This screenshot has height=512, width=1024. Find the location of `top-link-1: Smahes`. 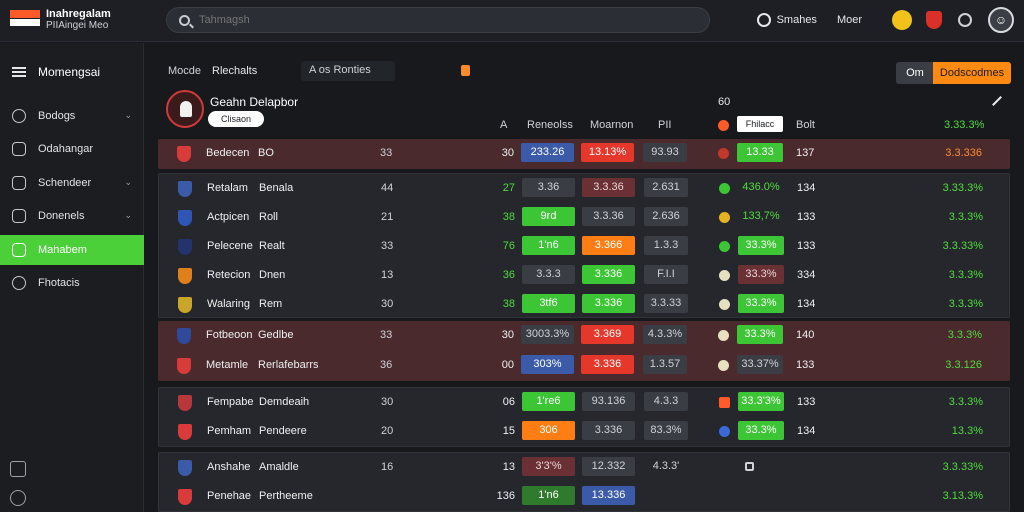

top-link-1: Smahes is located at coordinates (796, 20).